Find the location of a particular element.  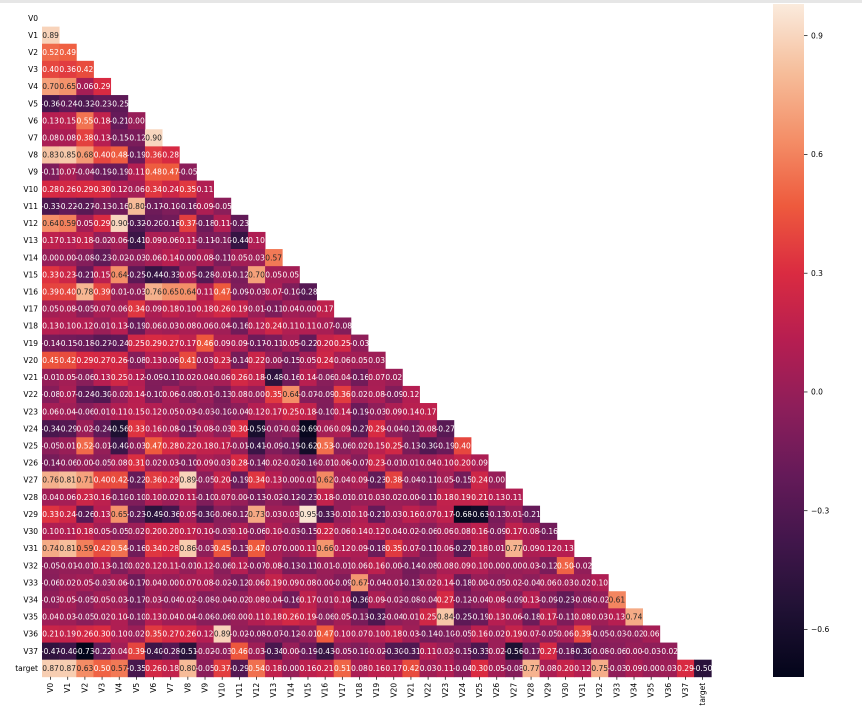

cell-value-label: -0.21 is located at coordinates (120, 120).